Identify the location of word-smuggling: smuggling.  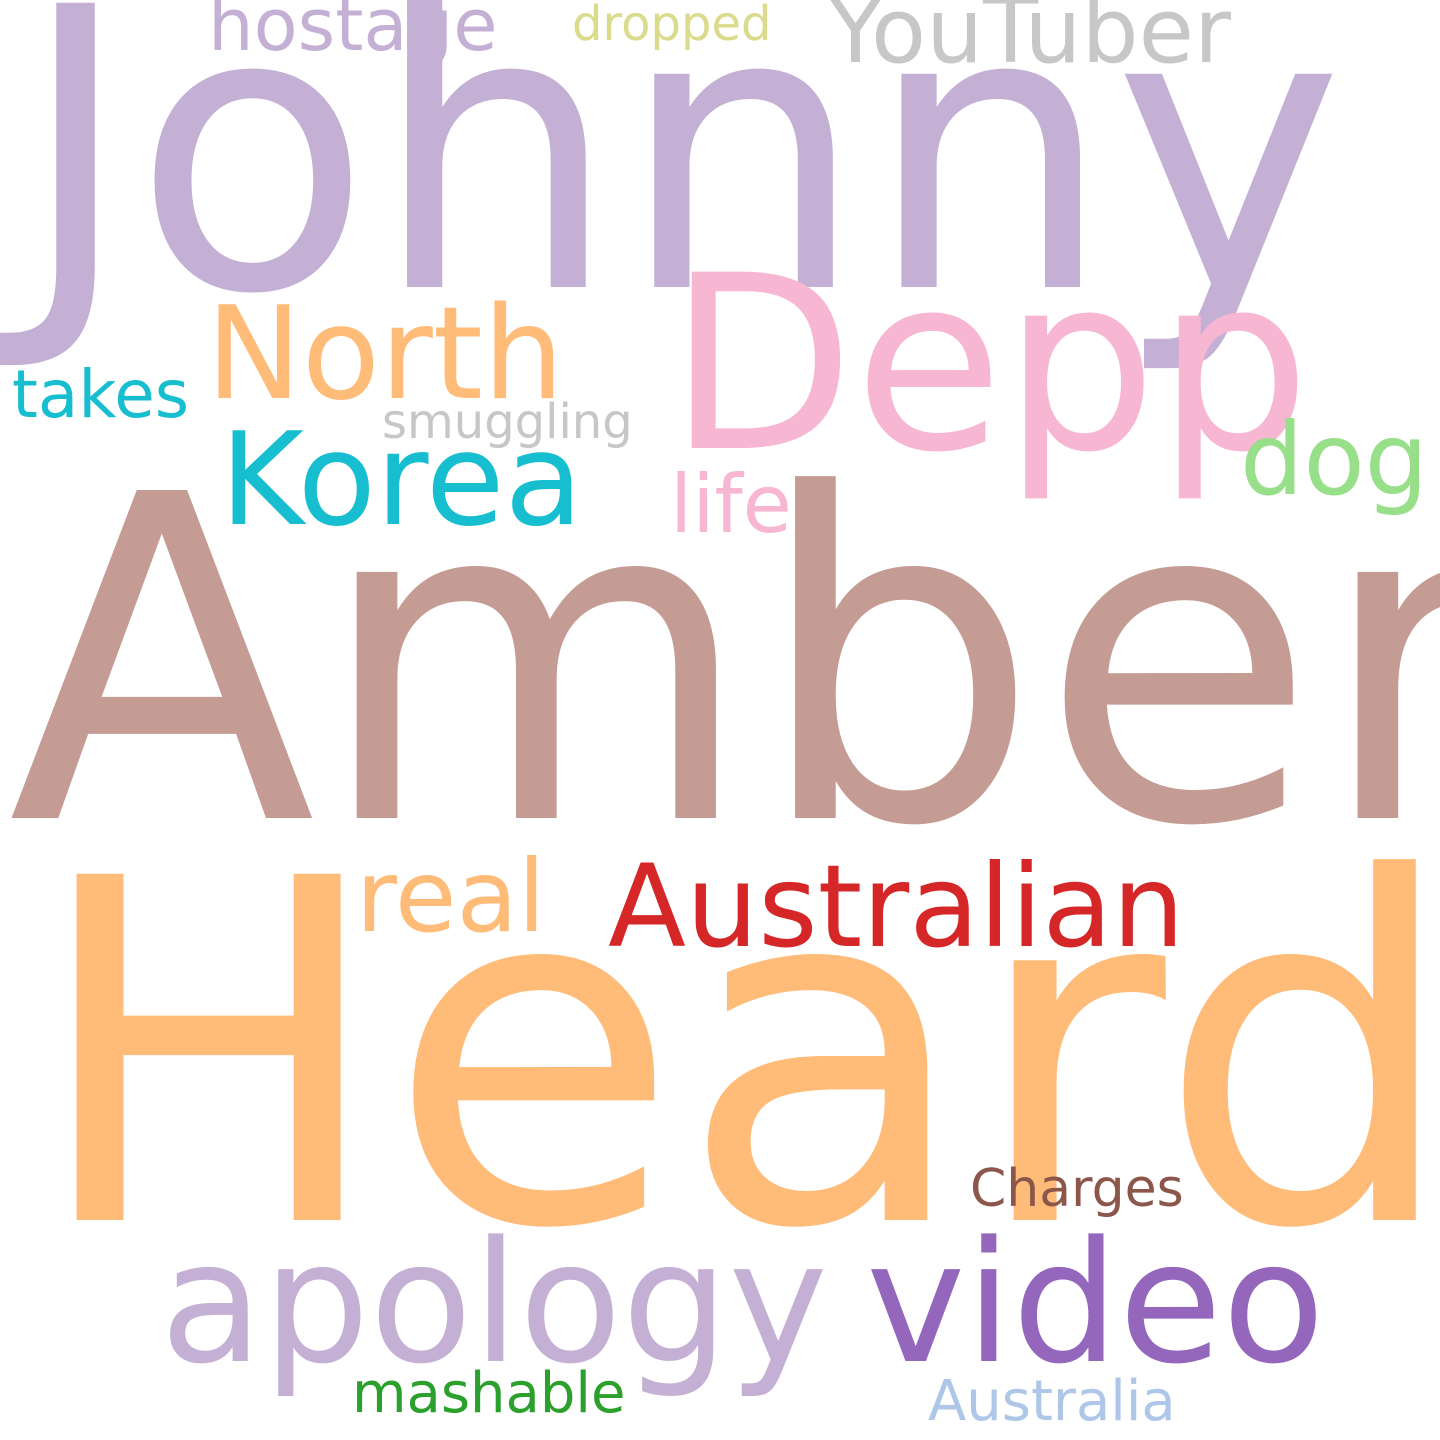
(507, 421).